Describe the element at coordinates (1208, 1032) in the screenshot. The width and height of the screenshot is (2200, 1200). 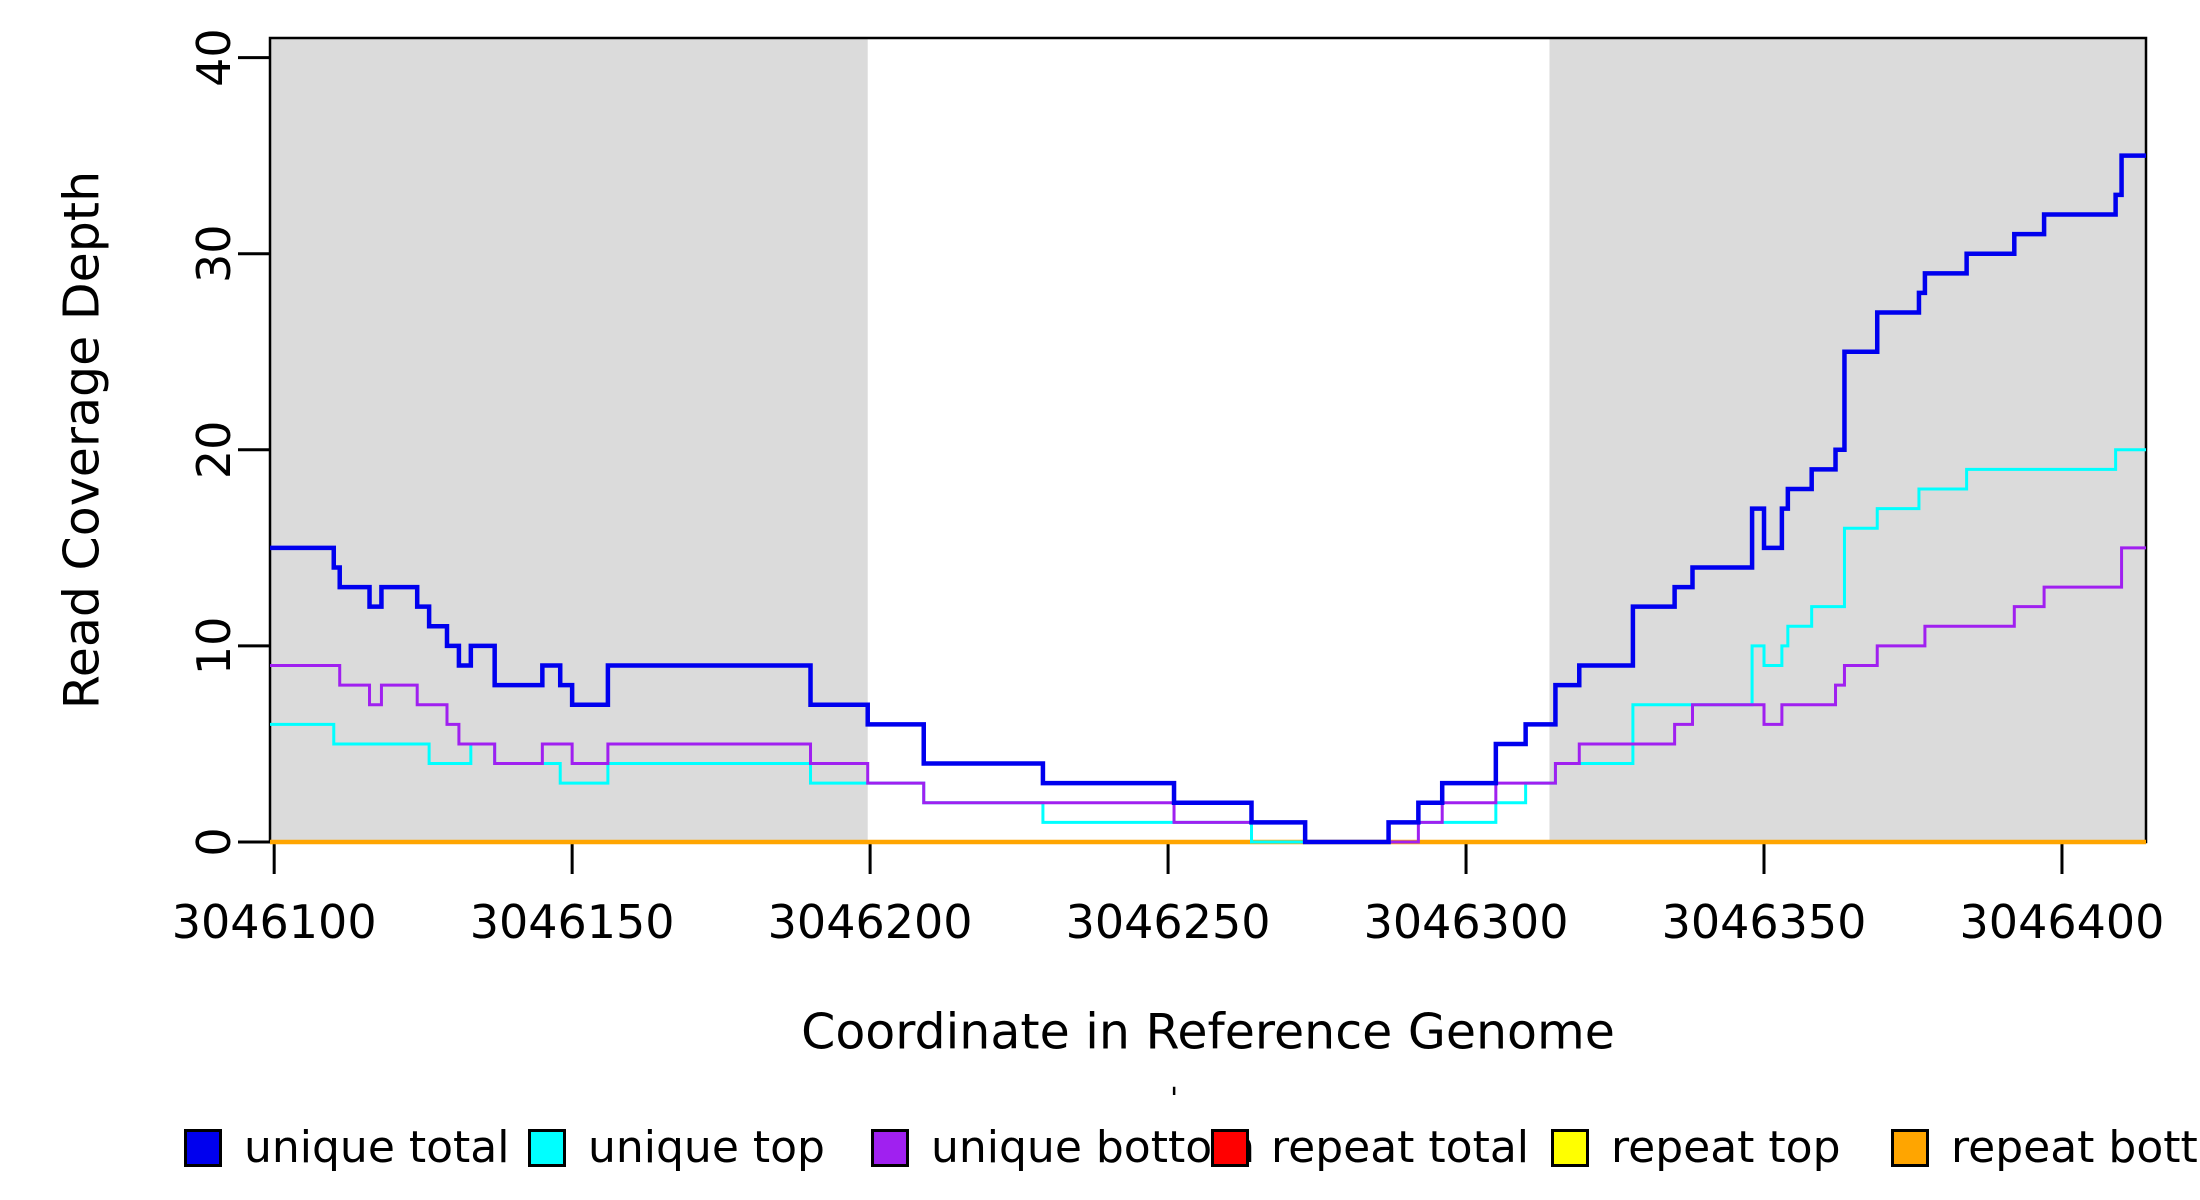
I see `x-axis-title: Coordinate in Reference Genome` at that location.